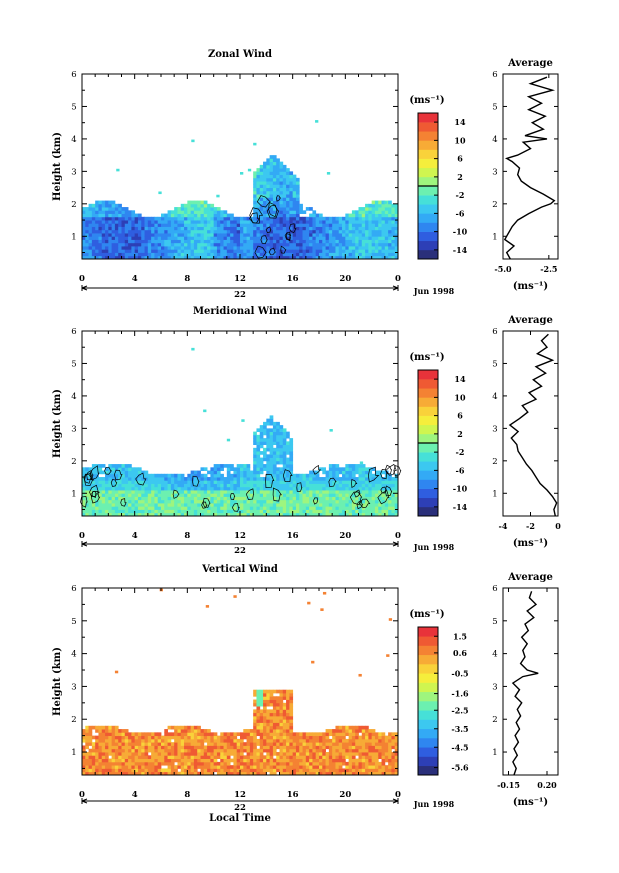 This screenshot has height=873, width=619. Describe the element at coordinates (345, 536) in the screenshot. I see `x-tick-label: 20` at that location.